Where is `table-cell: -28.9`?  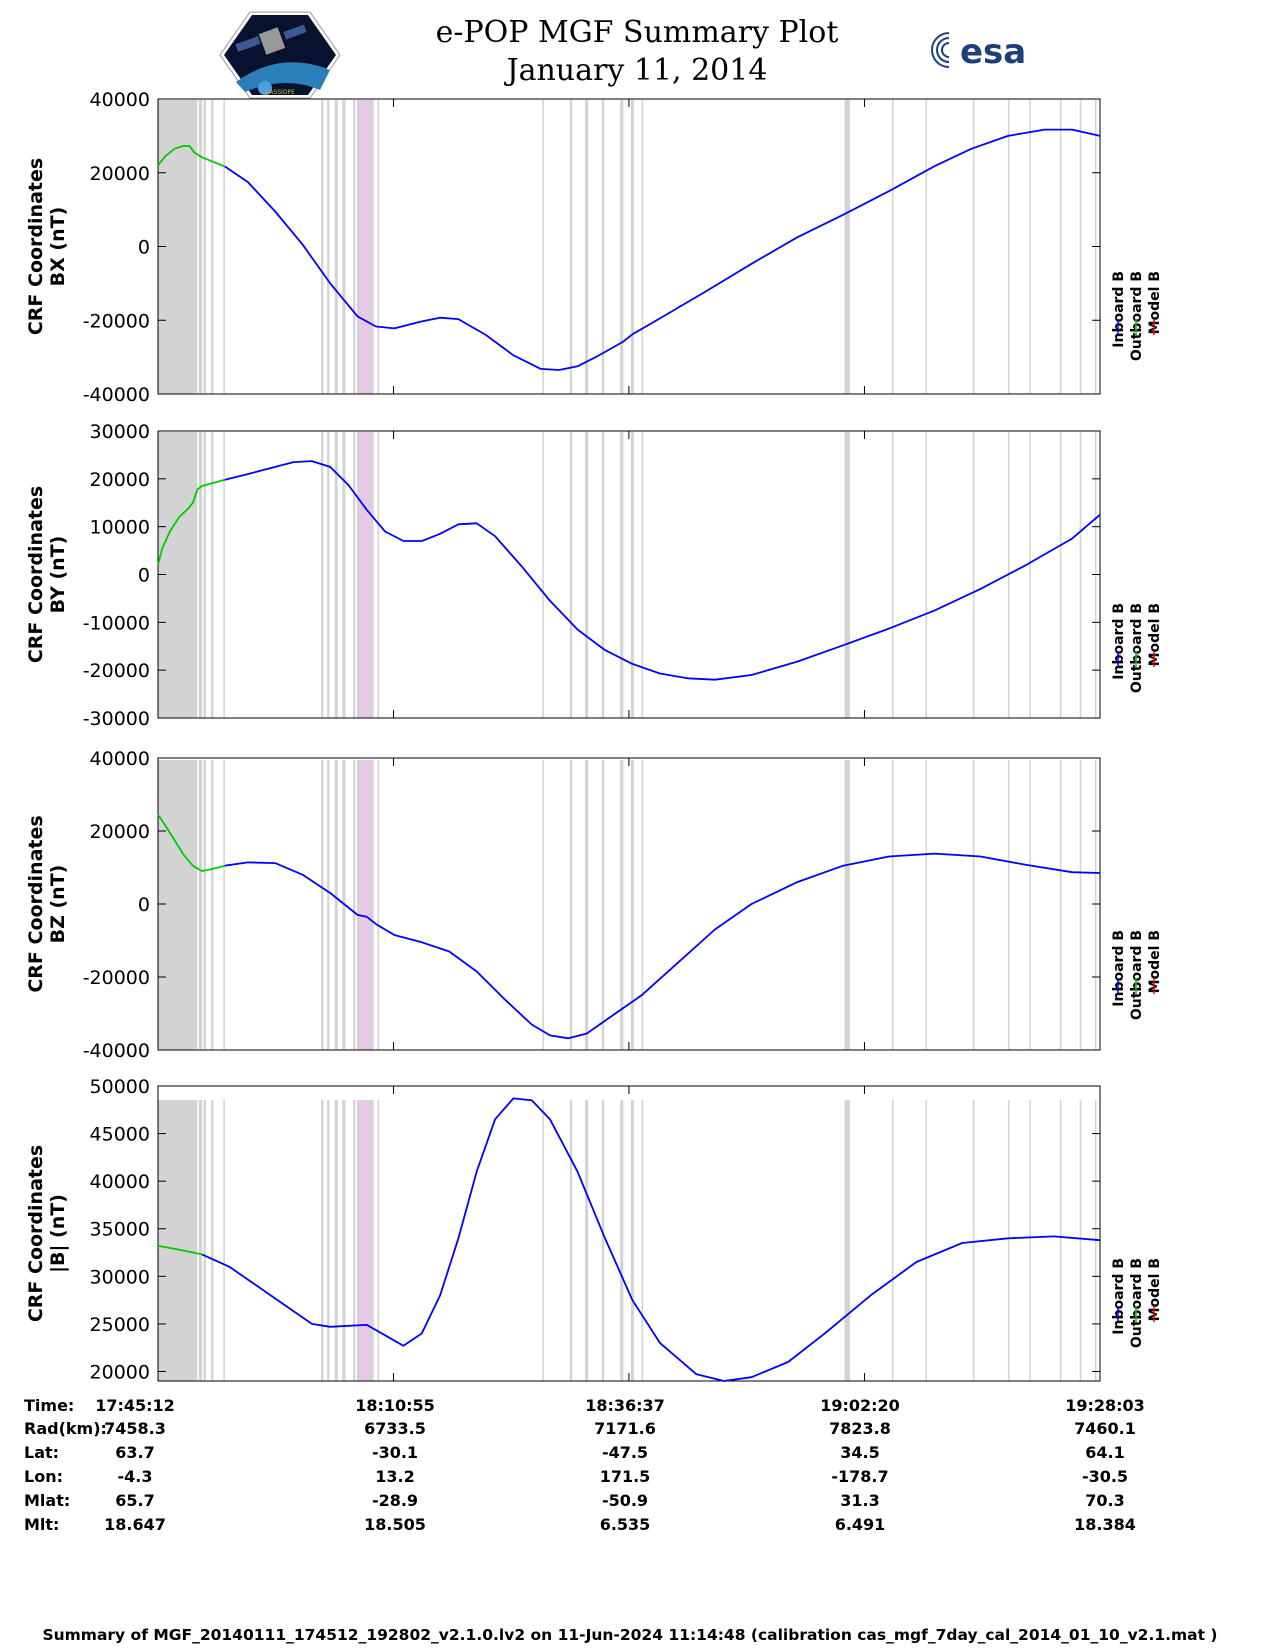 table-cell: -28.9 is located at coordinates (395, 1500).